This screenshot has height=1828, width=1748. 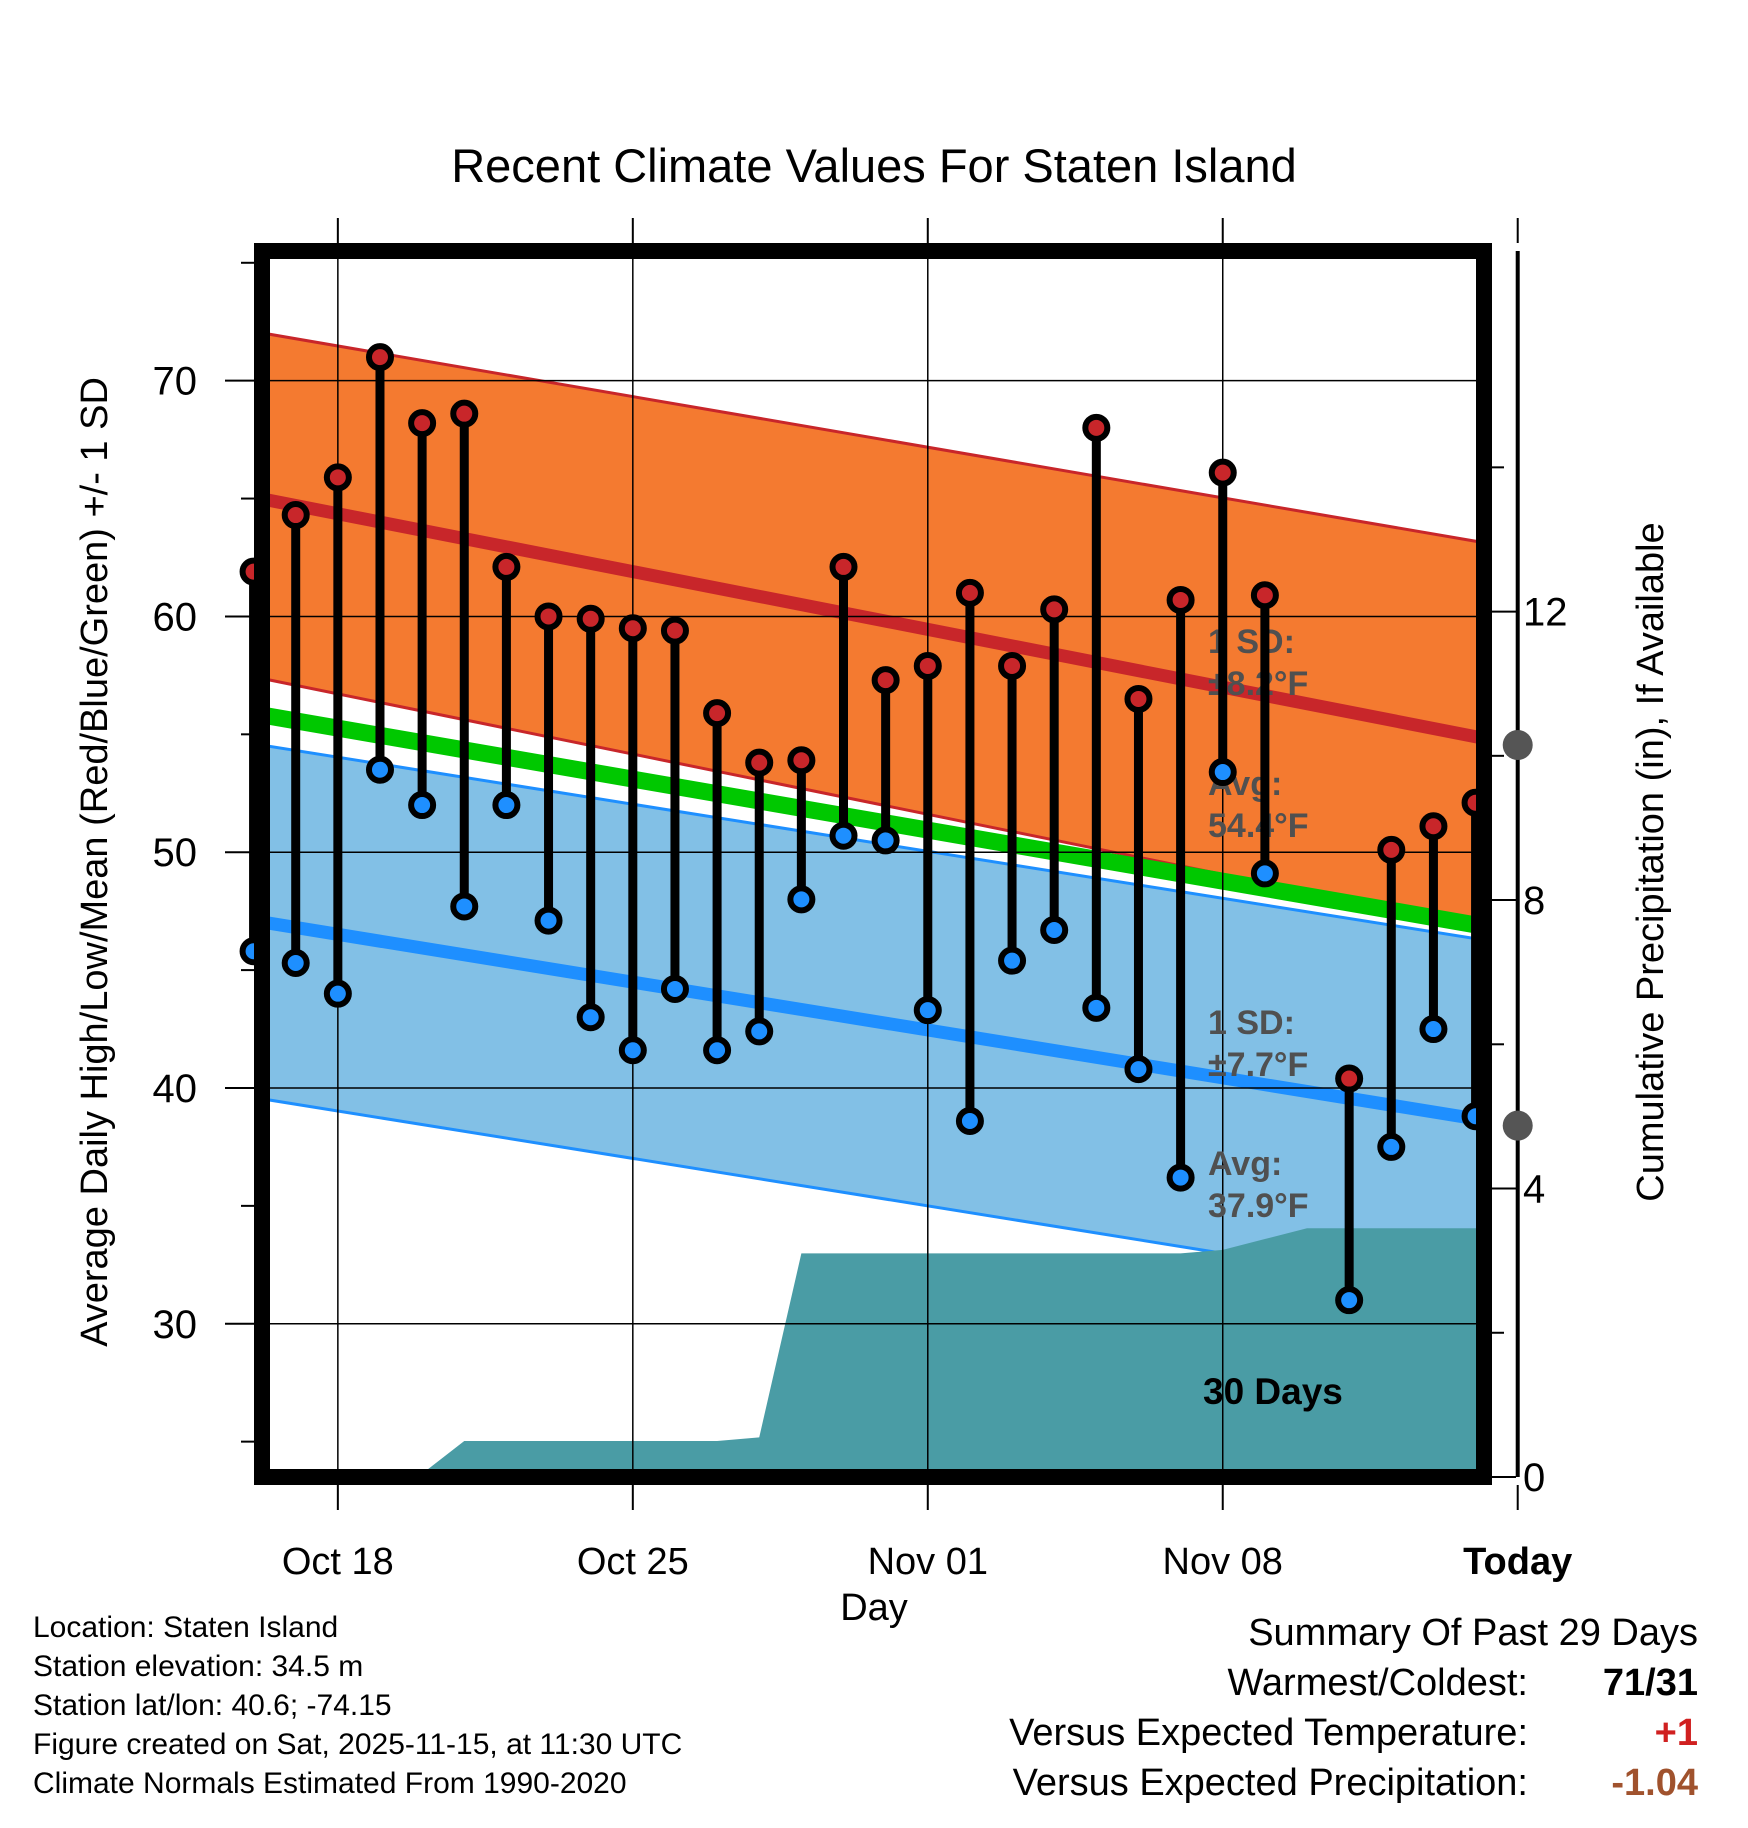 What do you see at coordinates (1251, 1023) in the screenshot?
I see `low-sd-label: 1 SD:` at bounding box center [1251, 1023].